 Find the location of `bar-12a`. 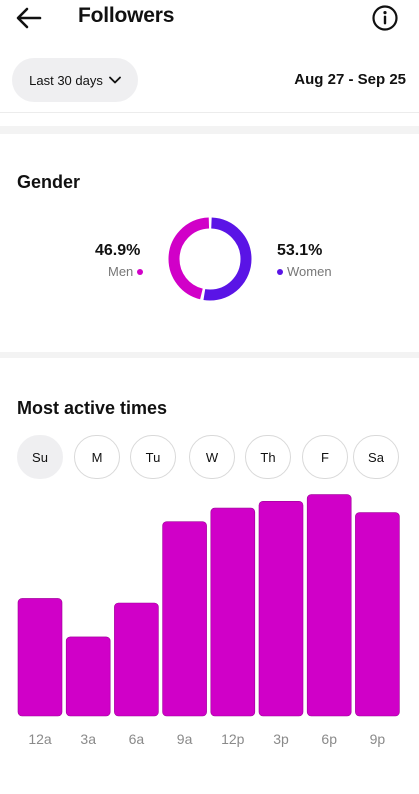

bar-12a is located at coordinates (40, 657).